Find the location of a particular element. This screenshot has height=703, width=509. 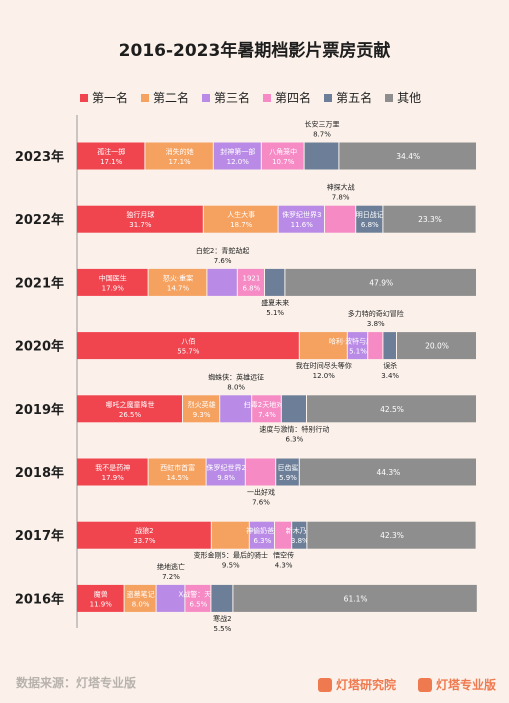

legend-item-3: 第三名 is located at coordinates (226, 97).